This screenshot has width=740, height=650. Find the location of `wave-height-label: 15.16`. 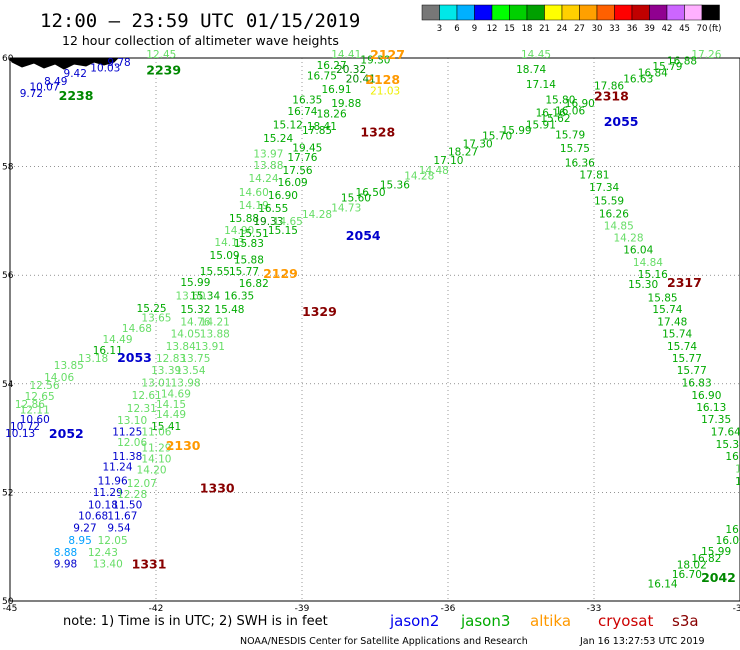

wave-height-label: 15.16 is located at coordinates (653, 275).